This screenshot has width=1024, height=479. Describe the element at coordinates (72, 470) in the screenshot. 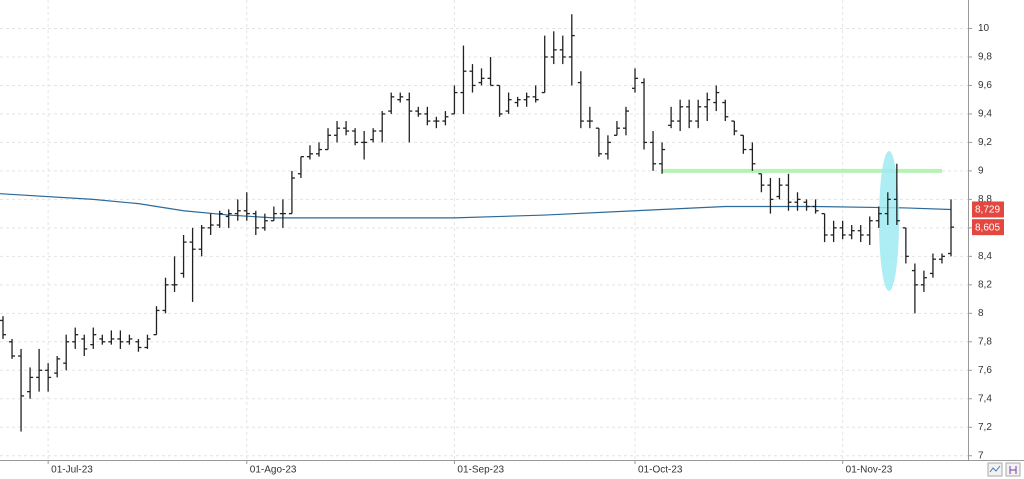

I see `x-tick-label: 01-Jul-23` at that location.